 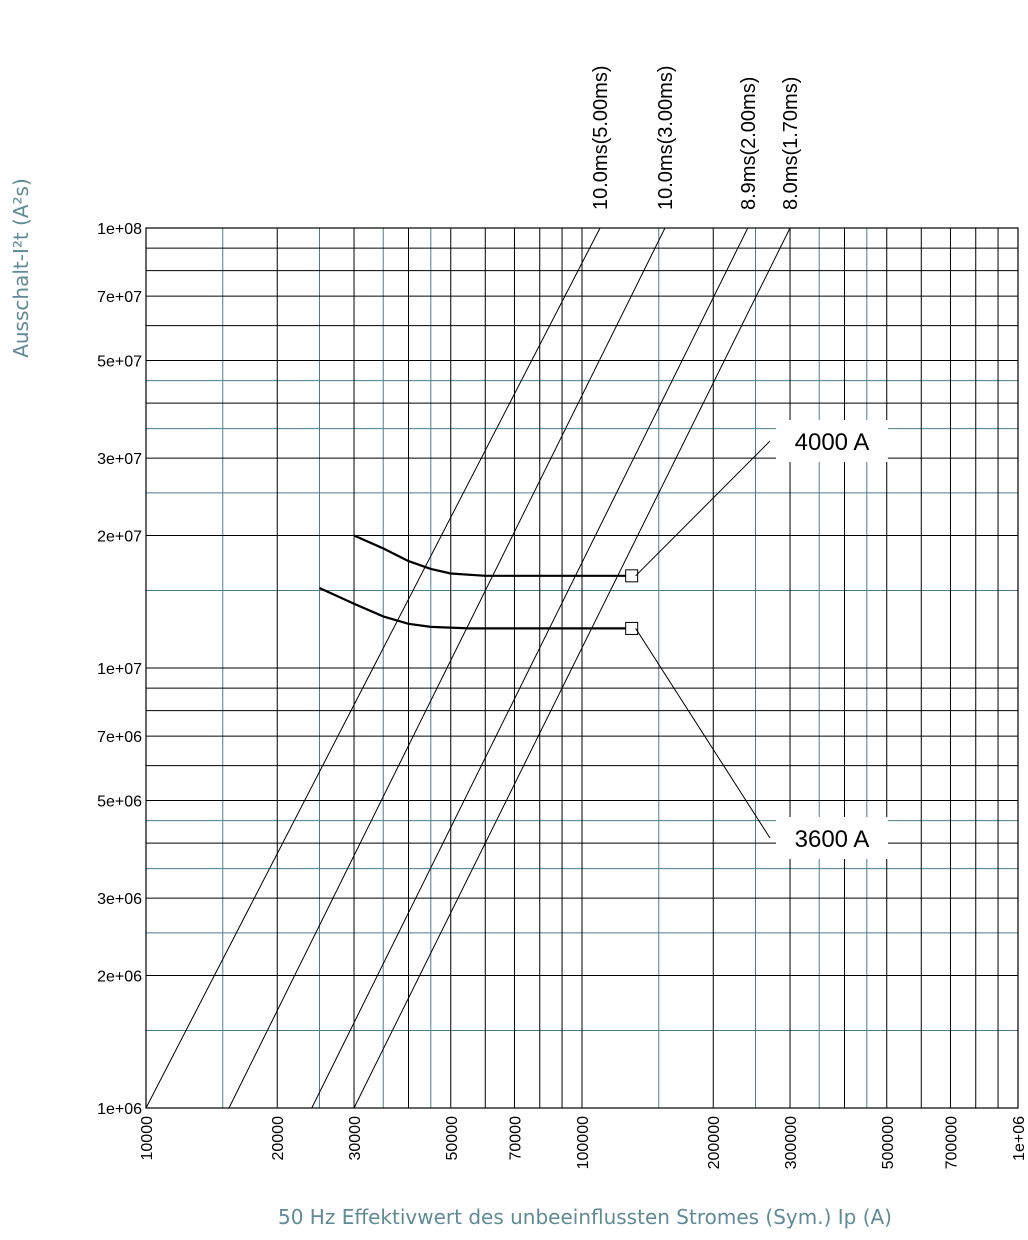 What do you see at coordinates (147, 1138) in the screenshot?
I see `x-tick-label: 10000` at bounding box center [147, 1138].